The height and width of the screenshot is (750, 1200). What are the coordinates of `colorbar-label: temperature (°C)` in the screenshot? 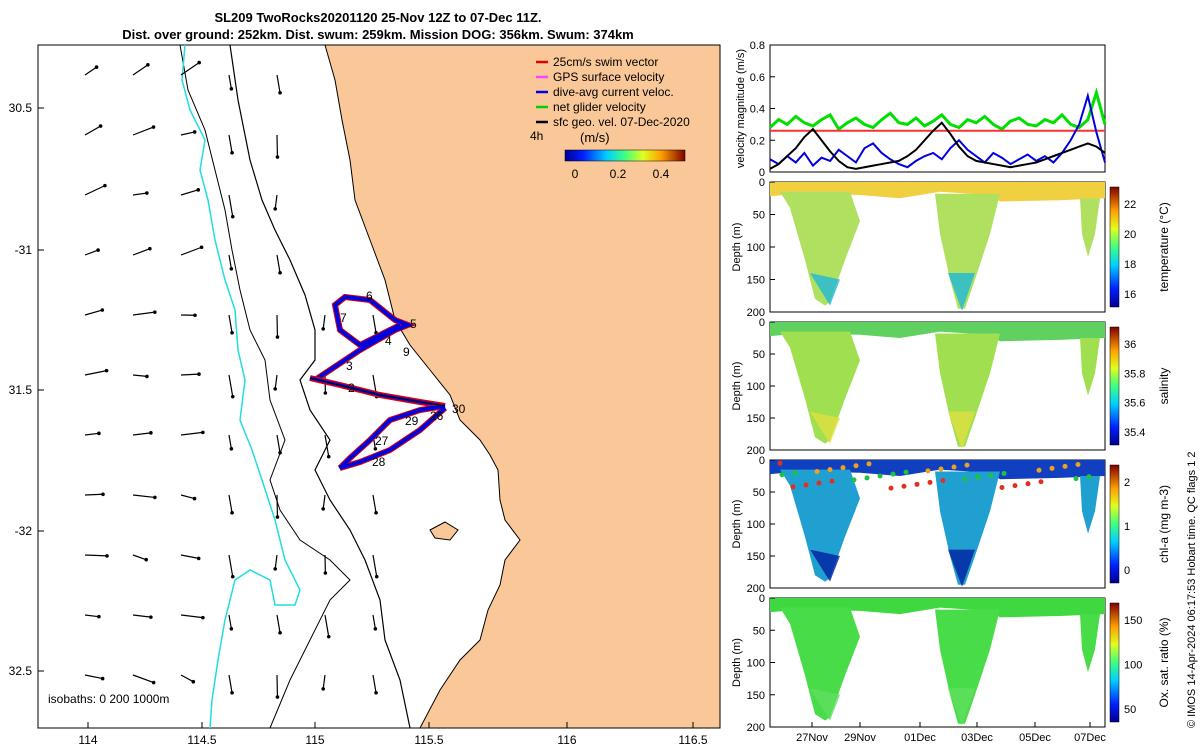 It's located at (1164, 247).